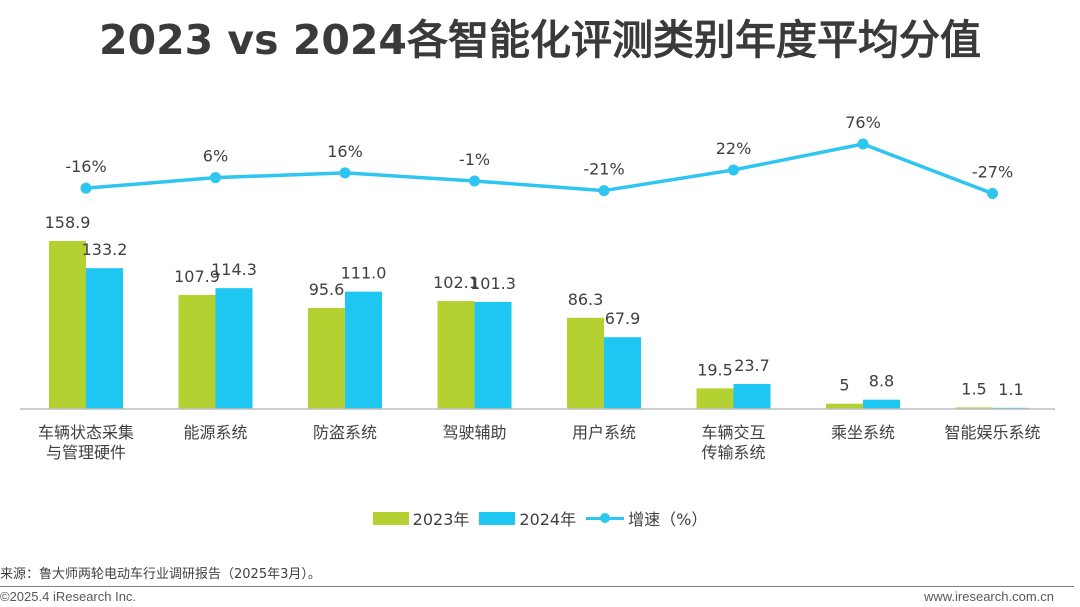 The image size is (1080, 607). Describe the element at coordinates (497, 518) in the screenshot. I see `legend-swatch-2024` at that location.